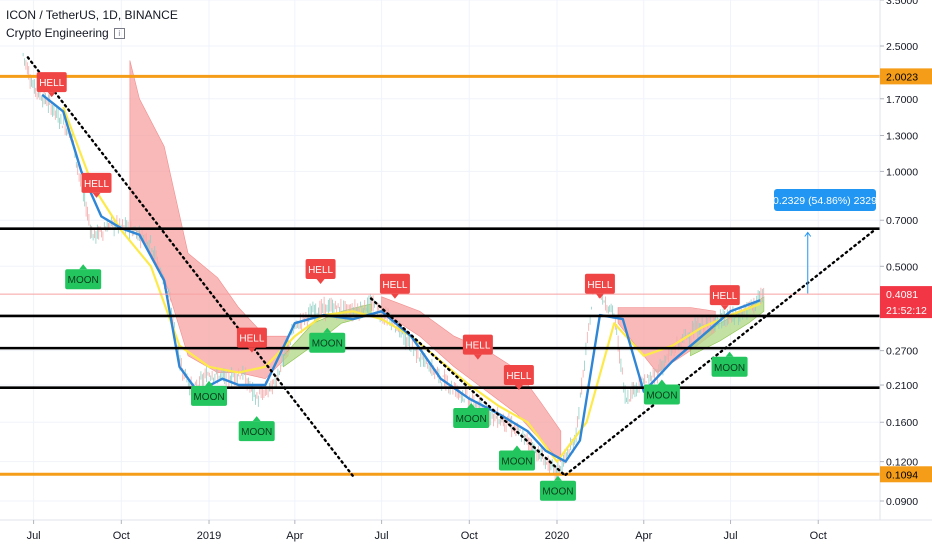 The height and width of the screenshot is (555, 932). Describe the element at coordinates (902, 475) in the screenshot. I see `level-price-label: 0.1094` at that location.